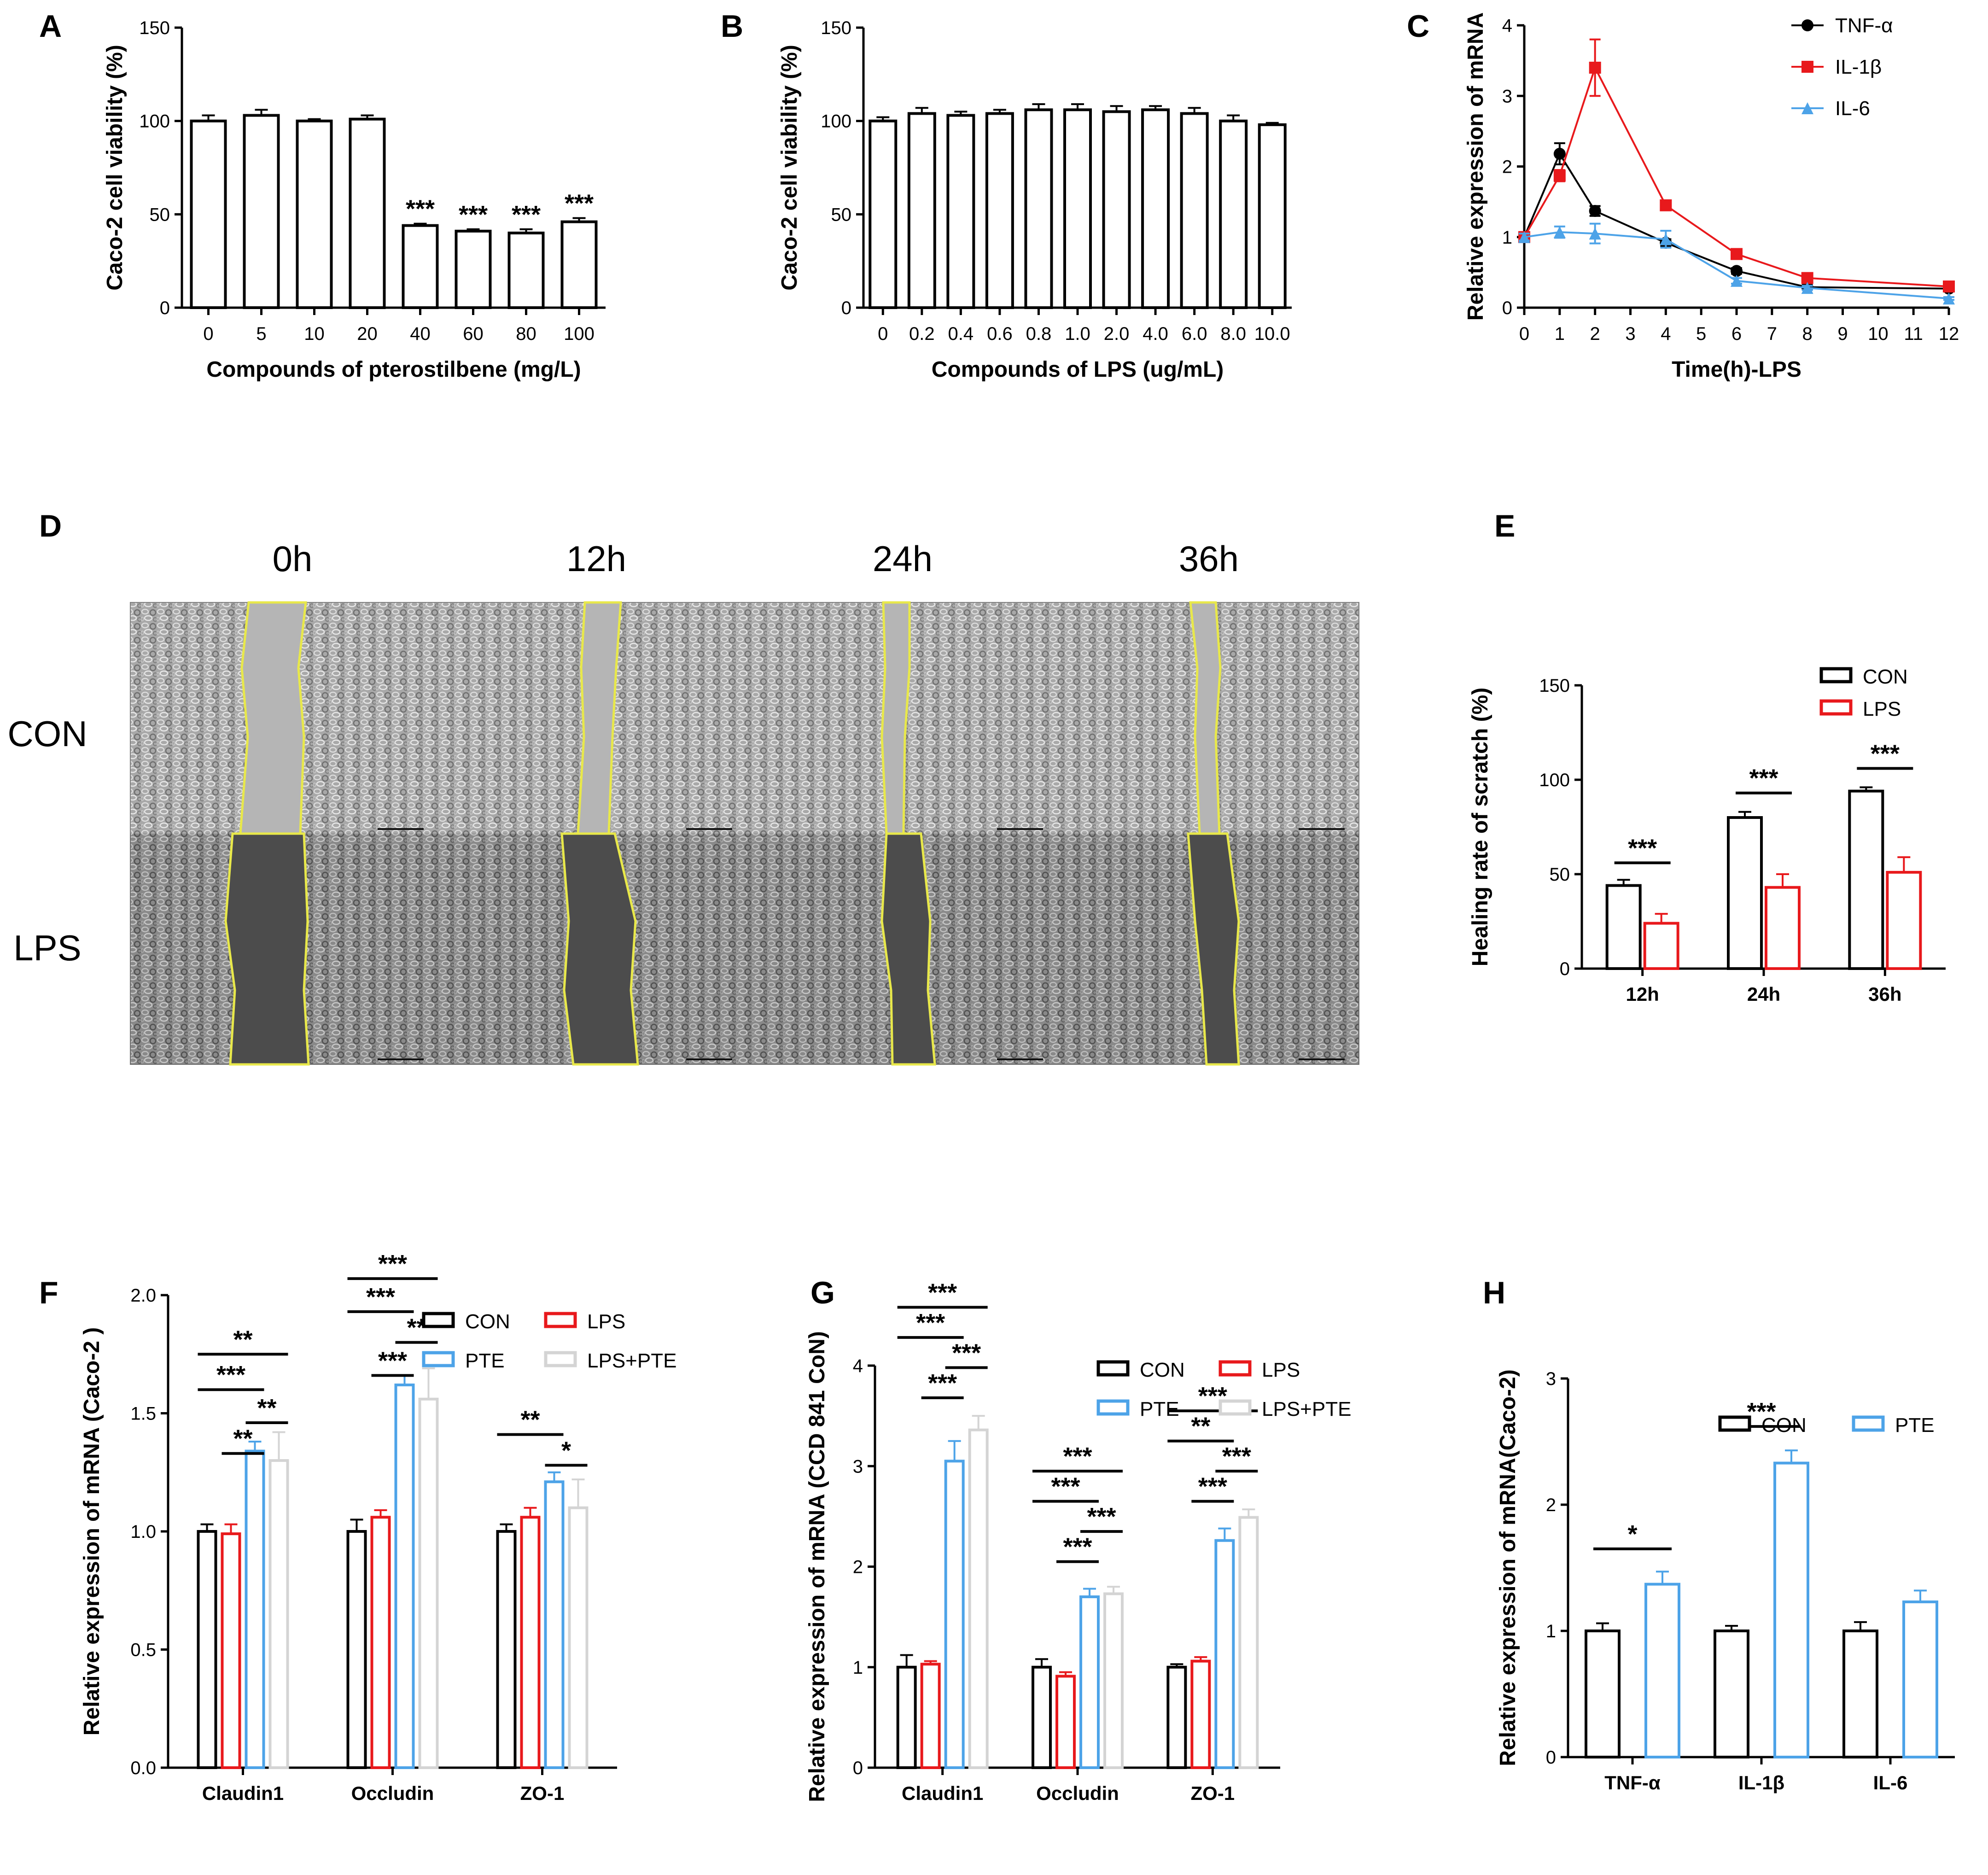  I want to click on y-tick-label: 150, so click(836, 28).